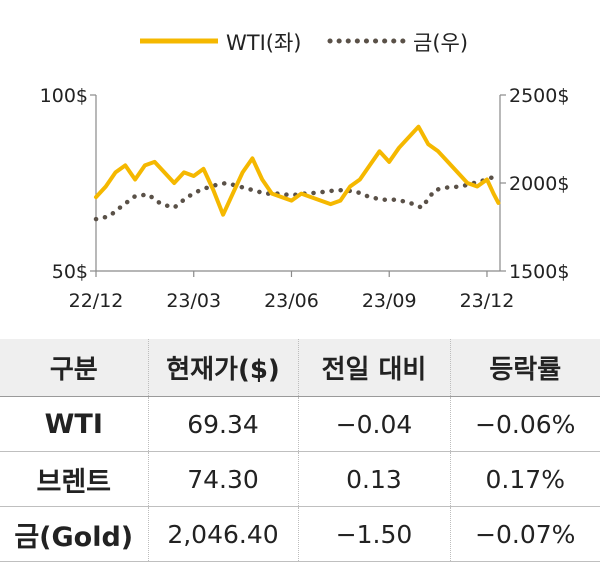 Image resolution: width=600 pixels, height=562 pixels. What do you see at coordinates (74, 534) in the screenshot?
I see `table-cell-name: 금(Gold)` at bounding box center [74, 534].